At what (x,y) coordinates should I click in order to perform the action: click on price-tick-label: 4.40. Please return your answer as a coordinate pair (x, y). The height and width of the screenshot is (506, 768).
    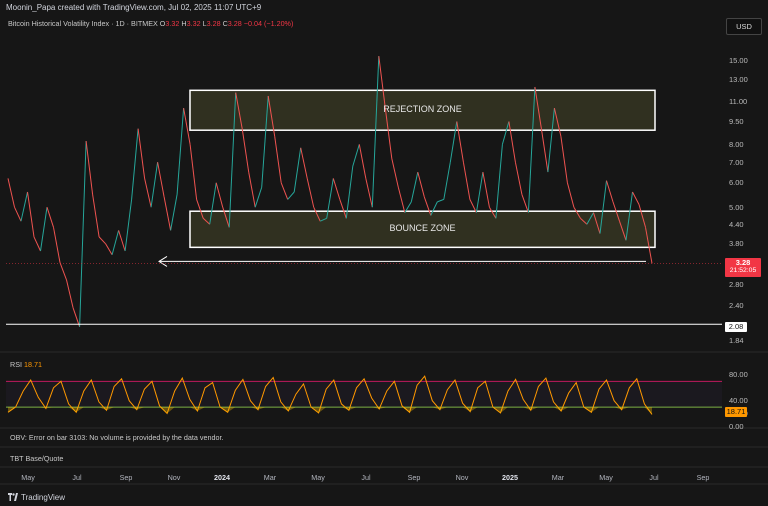
    Looking at the image, I should click on (736, 224).